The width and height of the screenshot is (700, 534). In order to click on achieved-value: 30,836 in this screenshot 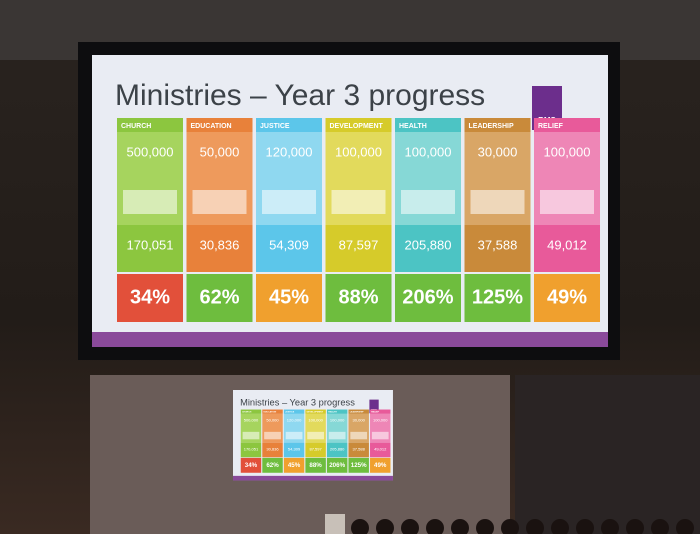, I will do `click(272, 448)`.